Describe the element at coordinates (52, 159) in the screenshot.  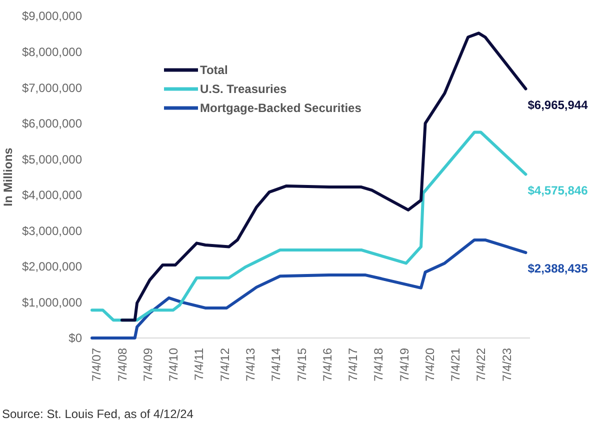
I see `y-tick-label: $5,000,000` at that location.